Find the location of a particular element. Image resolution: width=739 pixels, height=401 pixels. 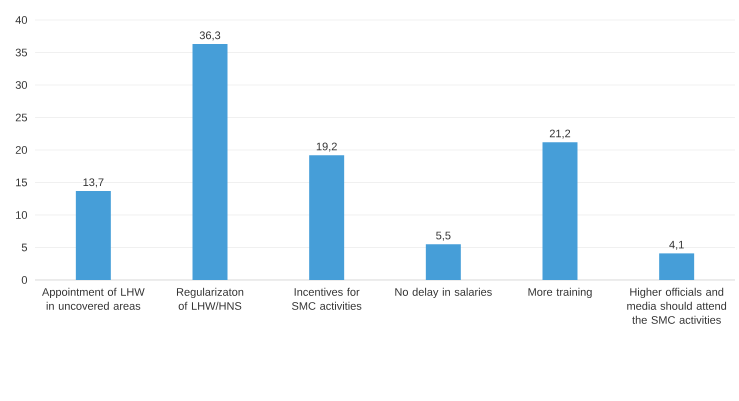

data-label: 13,7 is located at coordinates (93, 183).